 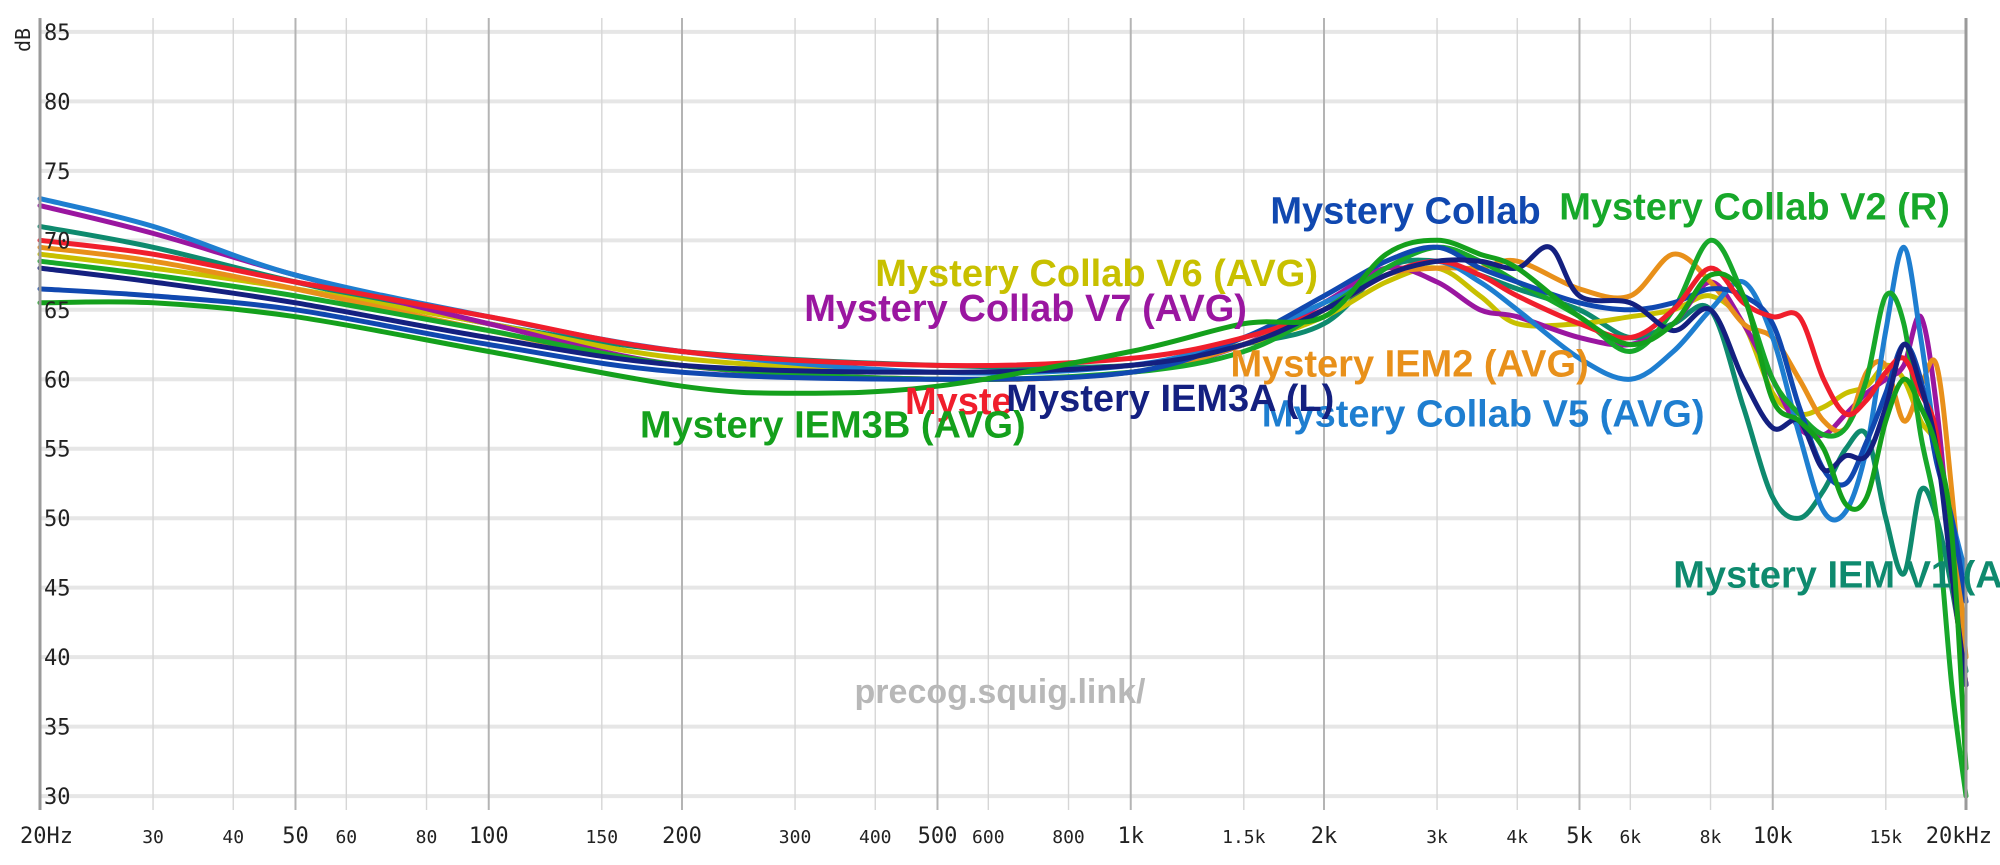 I want to click on x-tick-label: 80, so click(x=427, y=837).